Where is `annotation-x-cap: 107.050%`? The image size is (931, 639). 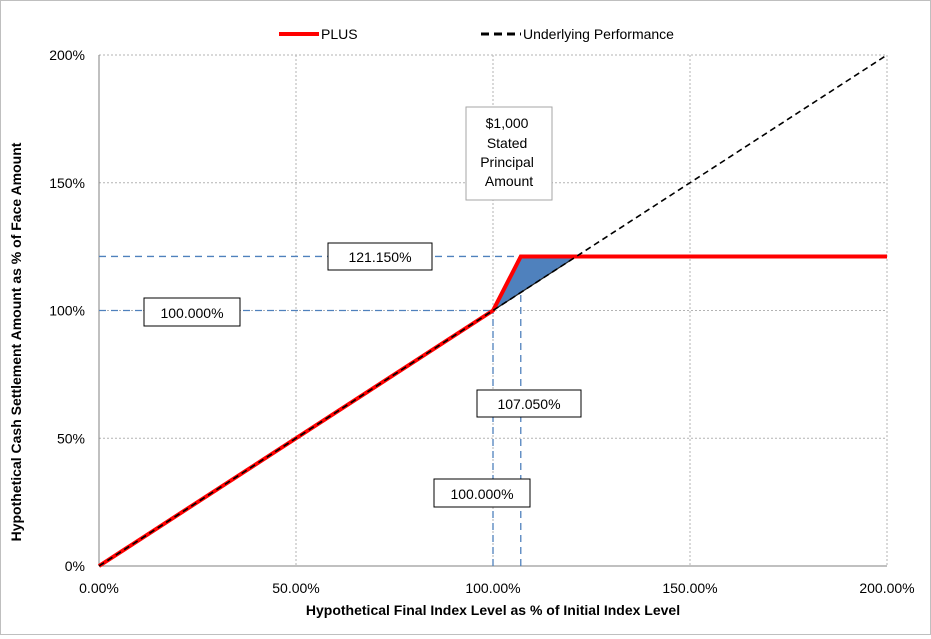
annotation-x-cap: 107.050% is located at coordinates (529, 403).